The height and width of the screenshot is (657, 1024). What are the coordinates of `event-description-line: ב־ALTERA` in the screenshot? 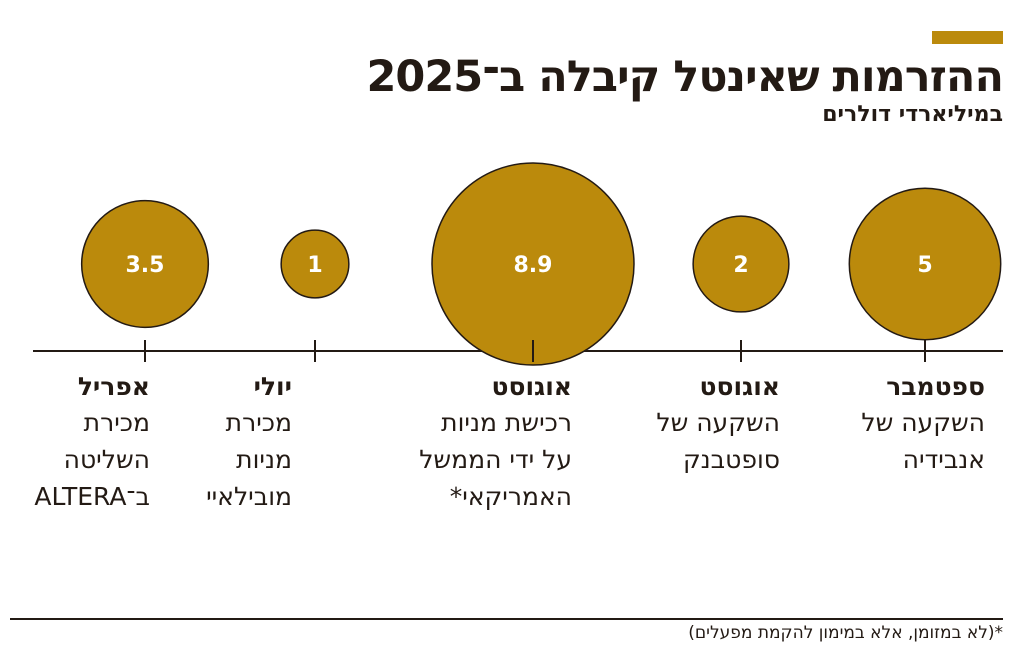 It's located at (92, 496).